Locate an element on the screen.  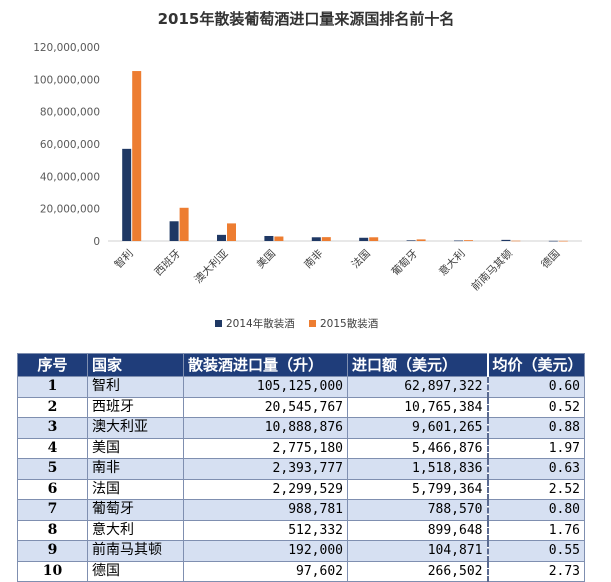
table-row: 10 德国 97,602 266,502 2.73 is located at coordinates (301, 571).